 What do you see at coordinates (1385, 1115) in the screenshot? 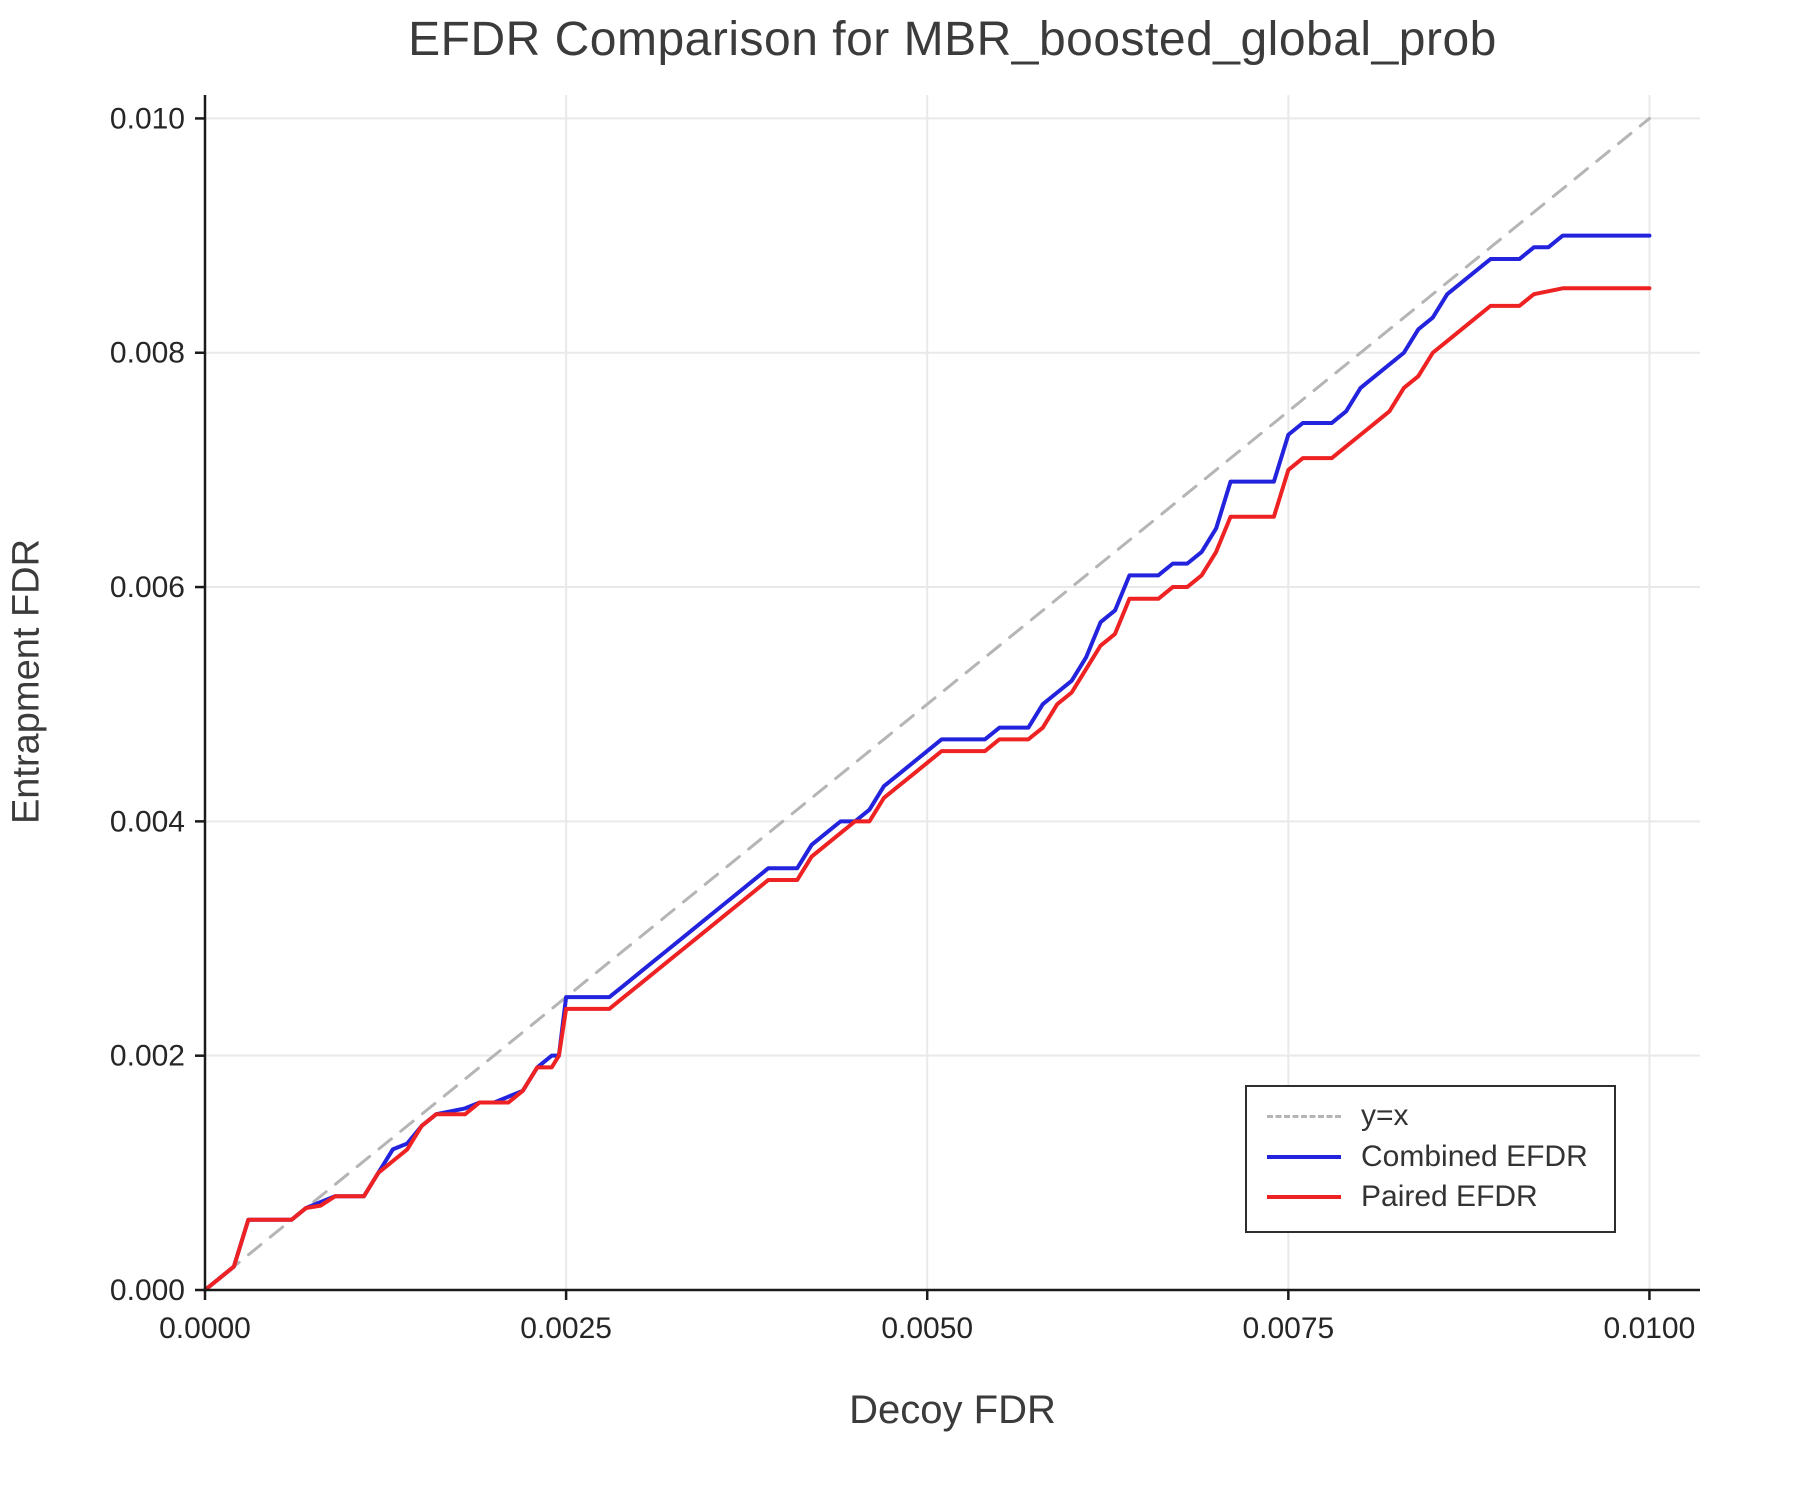
I see `legend-label-yx: y=x` at bounding box center [1385, 1115].